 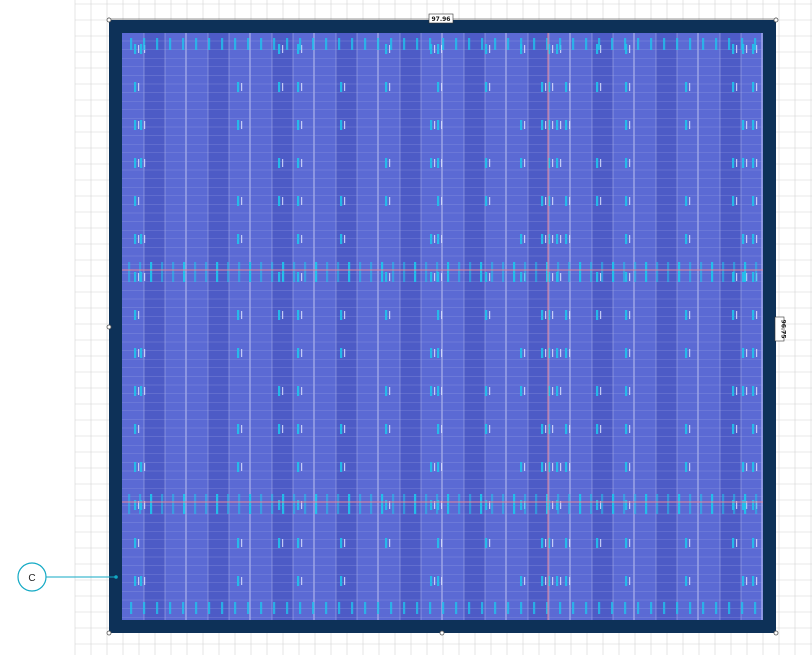 What do you see at coordinates (109, 633) in the screenshot?
I see `handle-bottom-left` at bounding box center [109, 633].